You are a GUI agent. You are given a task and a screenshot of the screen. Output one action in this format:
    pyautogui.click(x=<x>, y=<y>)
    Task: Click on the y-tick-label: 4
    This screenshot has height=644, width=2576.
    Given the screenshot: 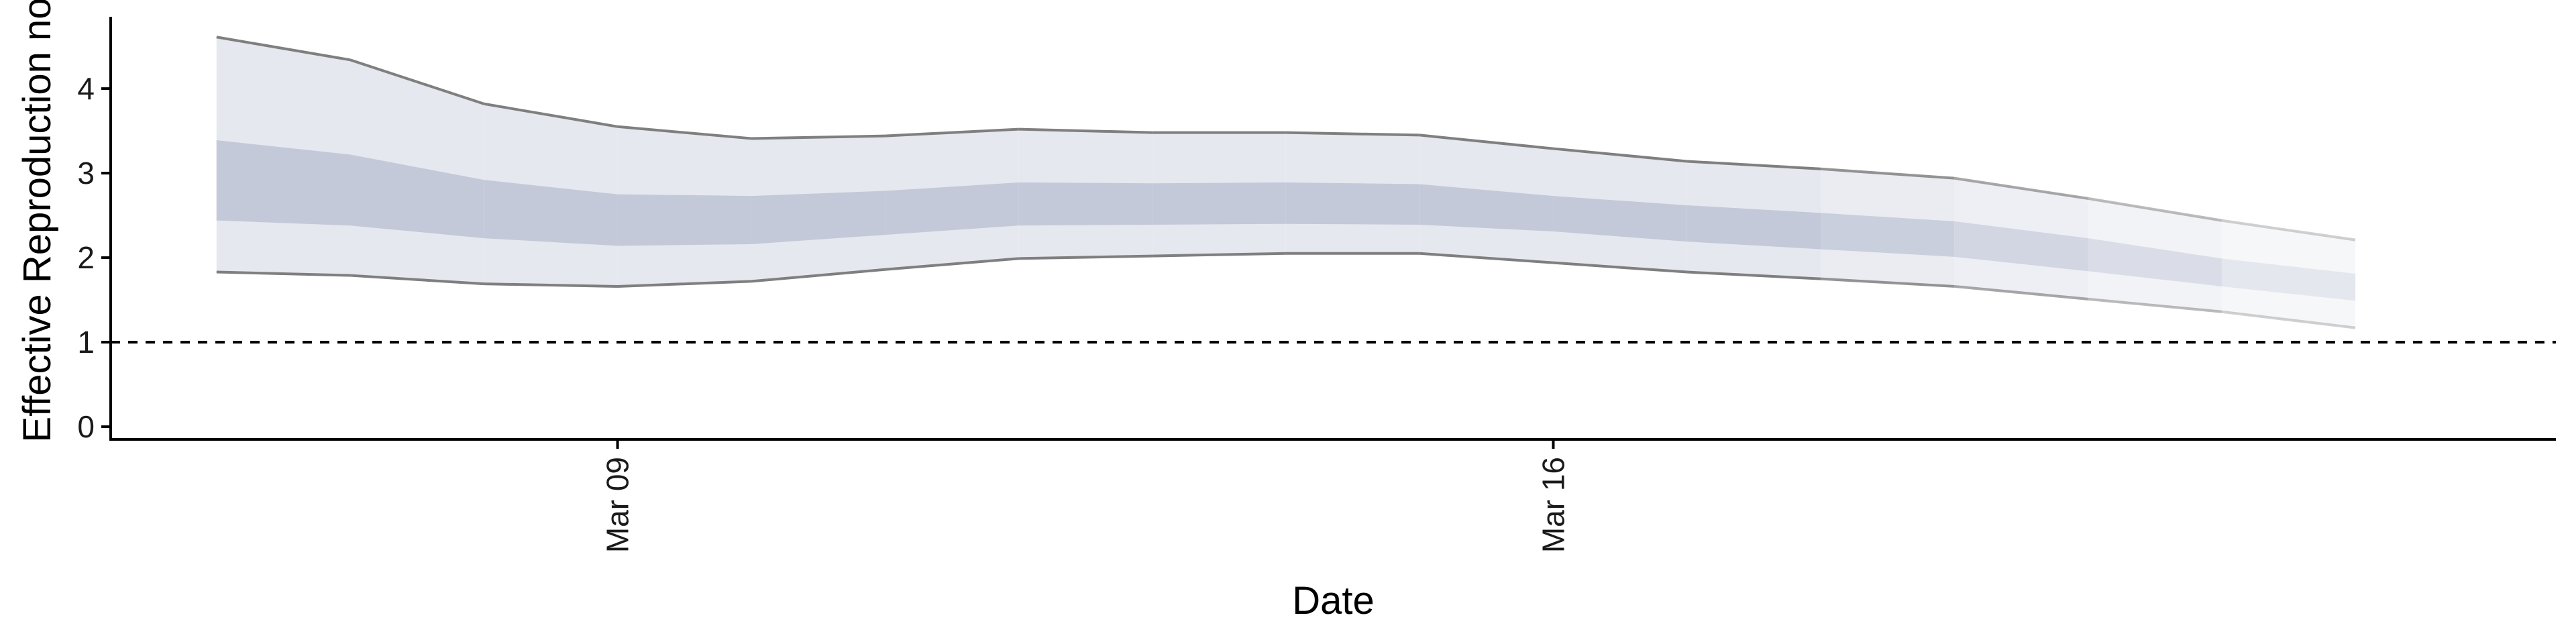 What is the action you would take?
    pyautogui.click(x=86, y=88)
    